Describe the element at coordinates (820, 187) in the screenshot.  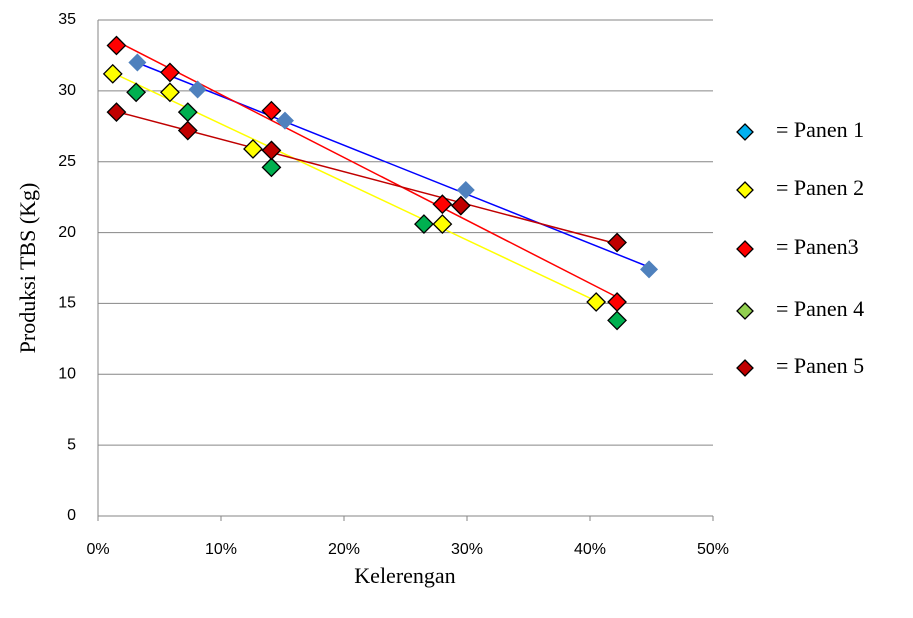
I see `legend-label: = Panen 2` at that location.